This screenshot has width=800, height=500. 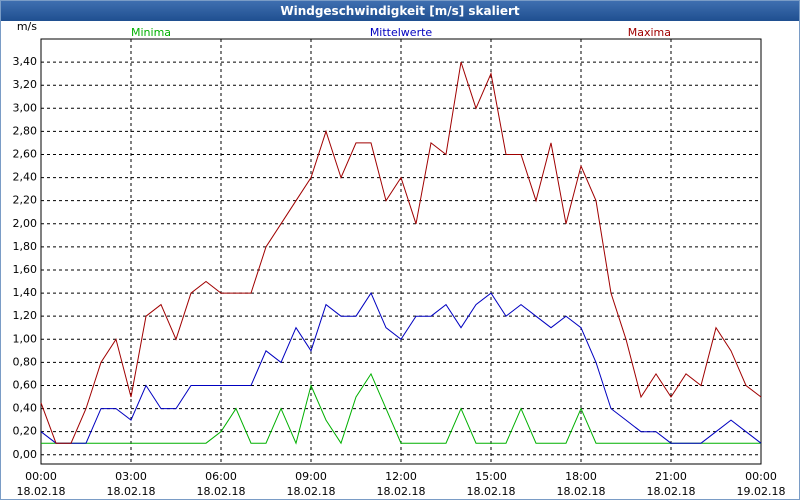 I want to click on y-tick-label: 0,20, so click(x=25, y=431).